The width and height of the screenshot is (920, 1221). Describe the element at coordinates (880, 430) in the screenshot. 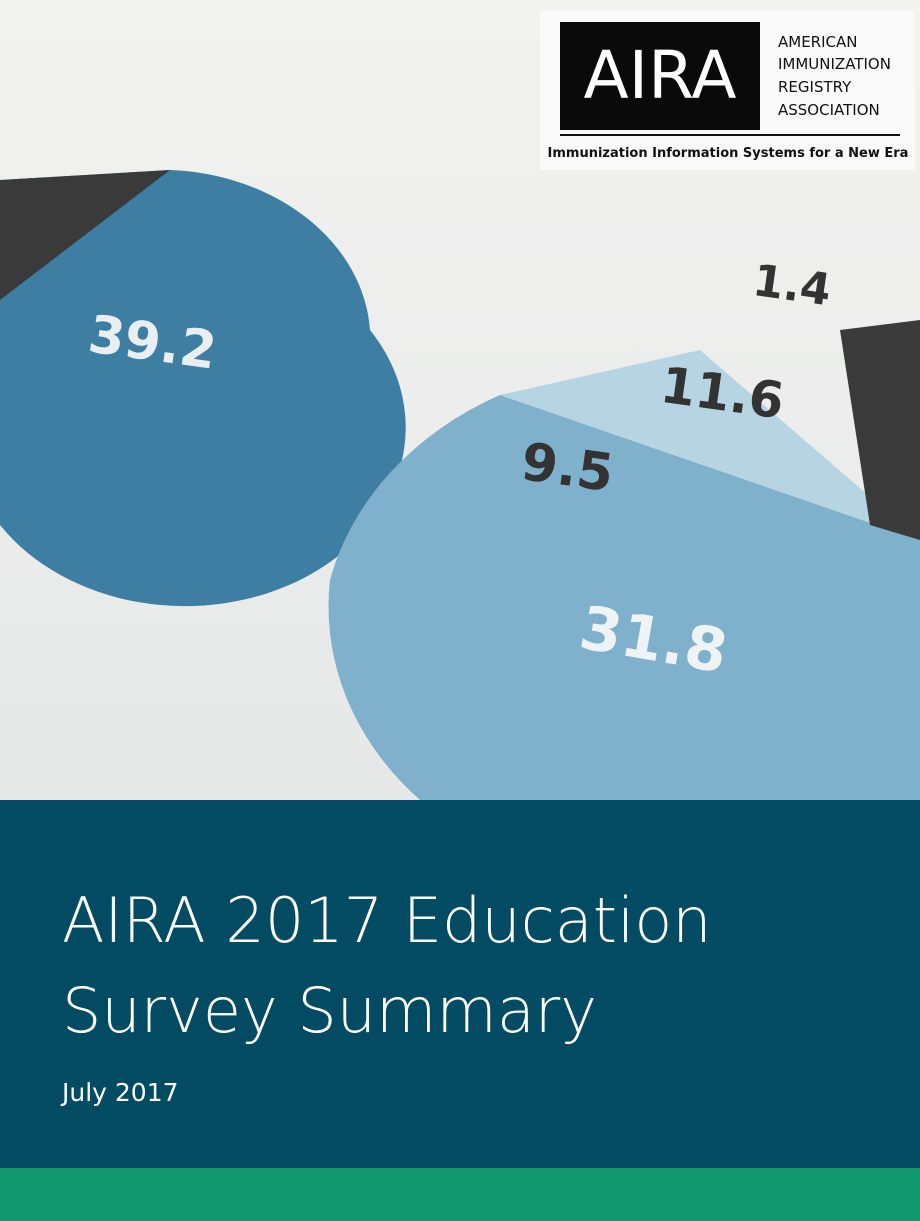

I see `pie-right-dark` at that location.